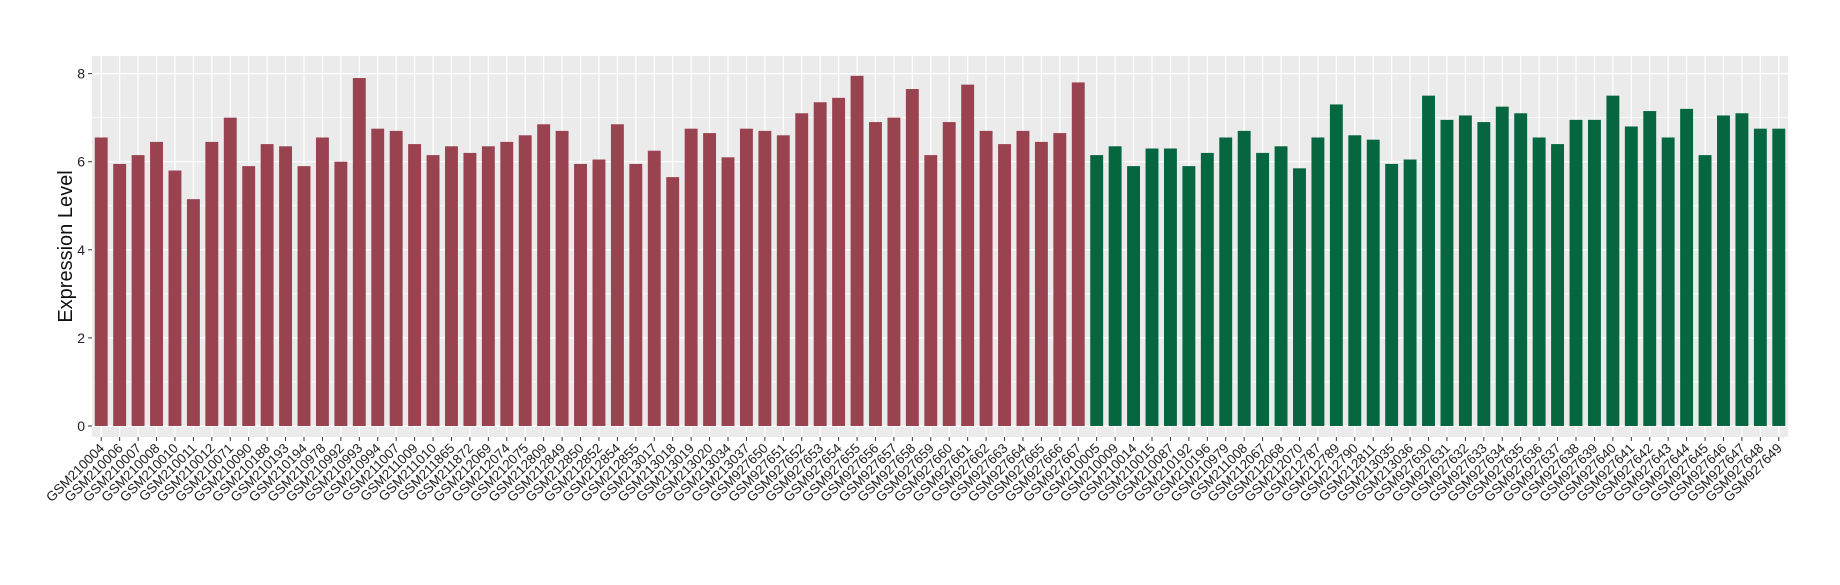 This screenshot has height=585, width=1840. What do you see at coordinates (81, 74) in the screenshot?
I see `y-tick-label: 8` at bounding box center [81, 74].